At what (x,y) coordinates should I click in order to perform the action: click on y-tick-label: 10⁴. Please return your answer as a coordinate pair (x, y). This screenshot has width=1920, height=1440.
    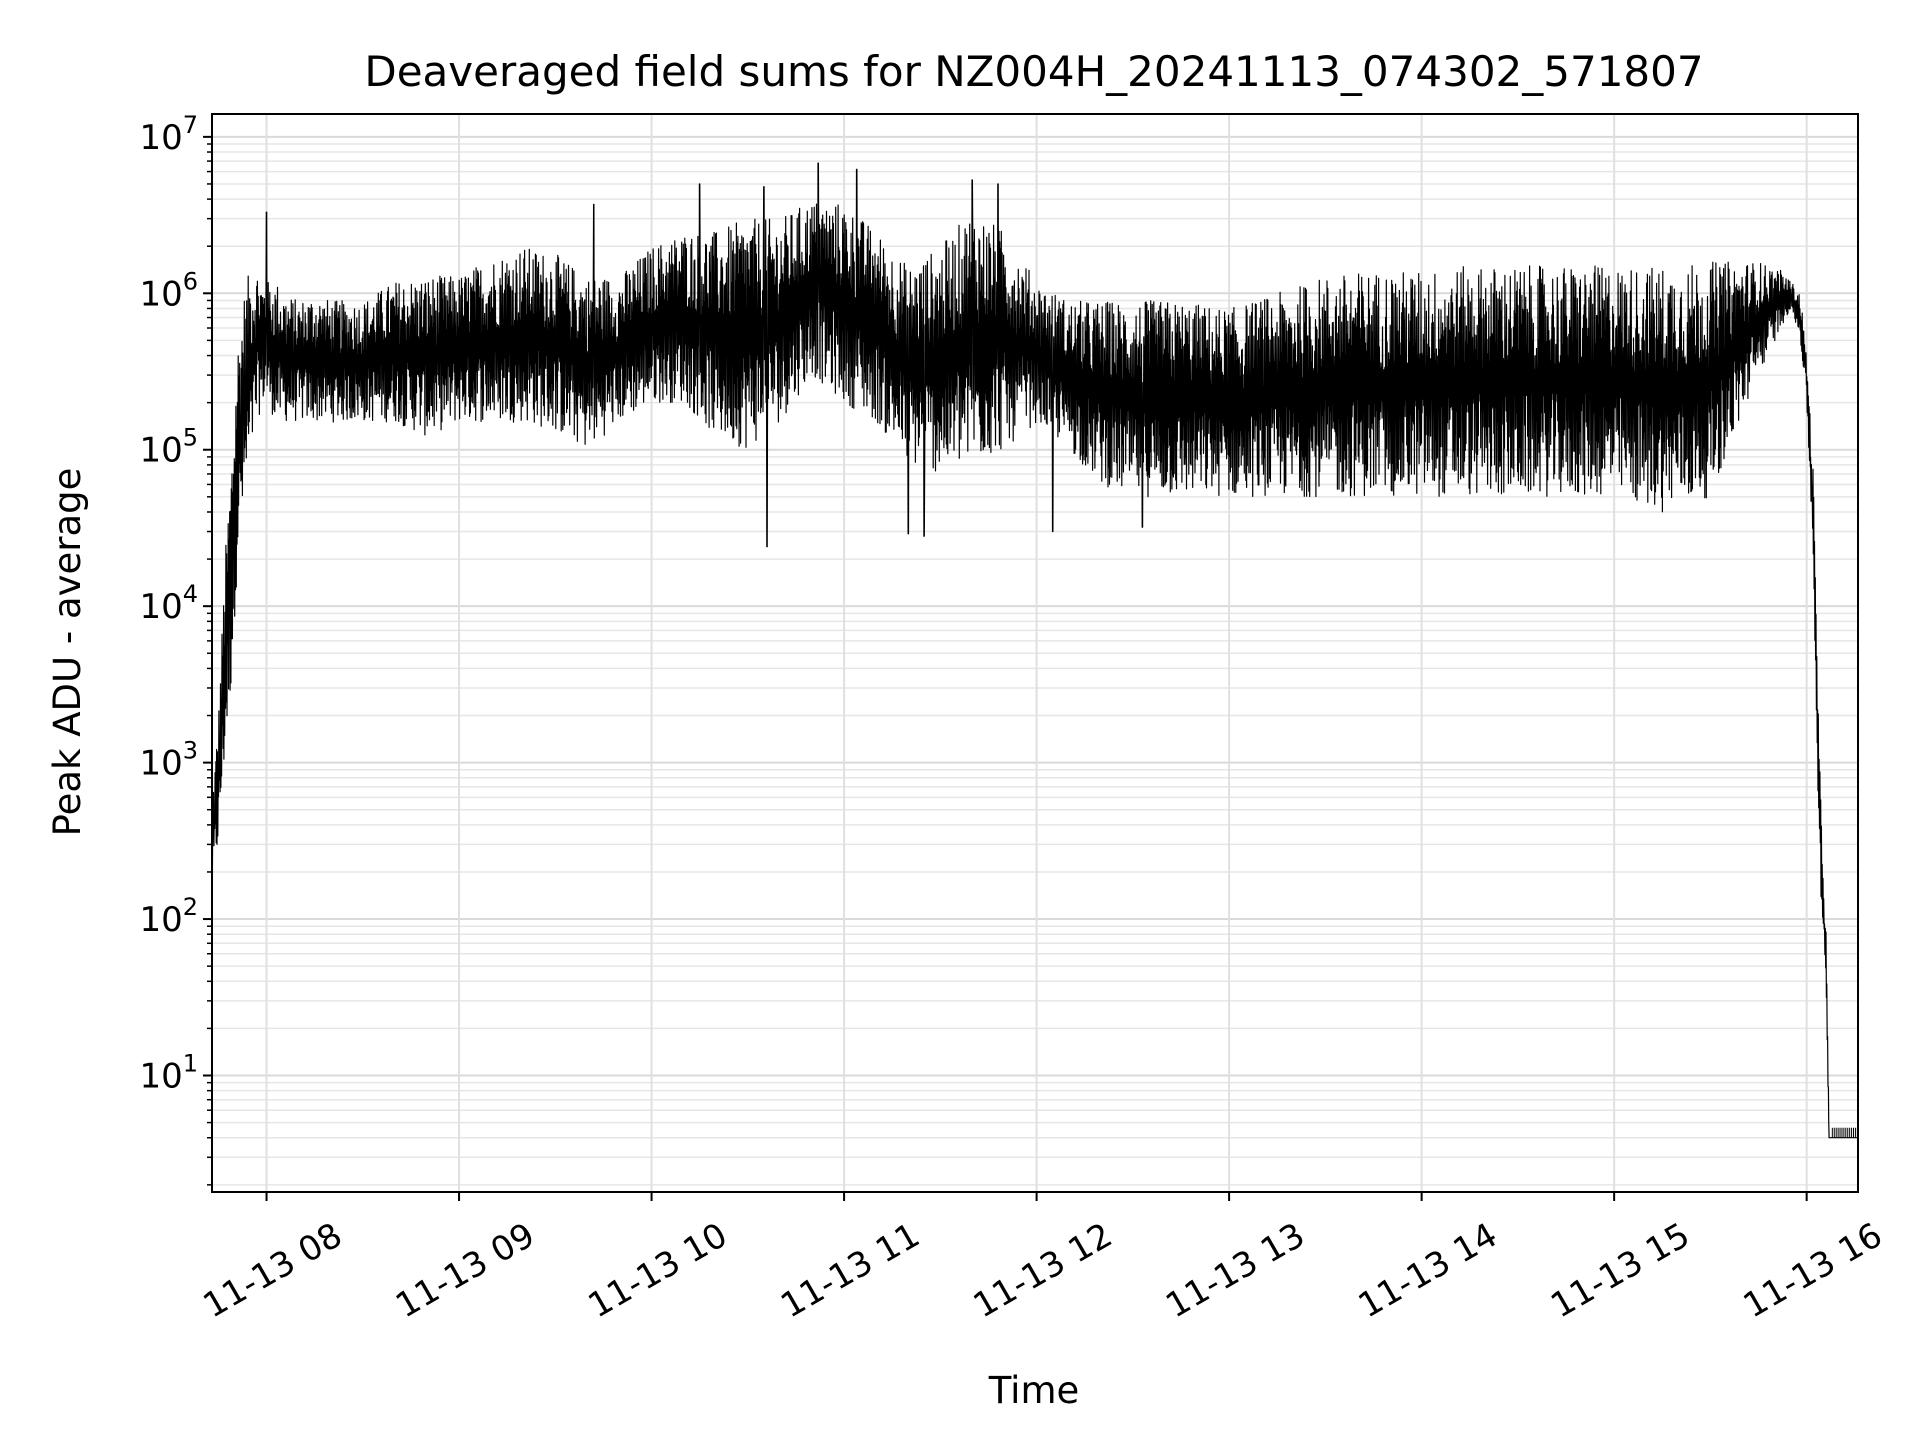
    Looking at the image, I should click on (168, 603).